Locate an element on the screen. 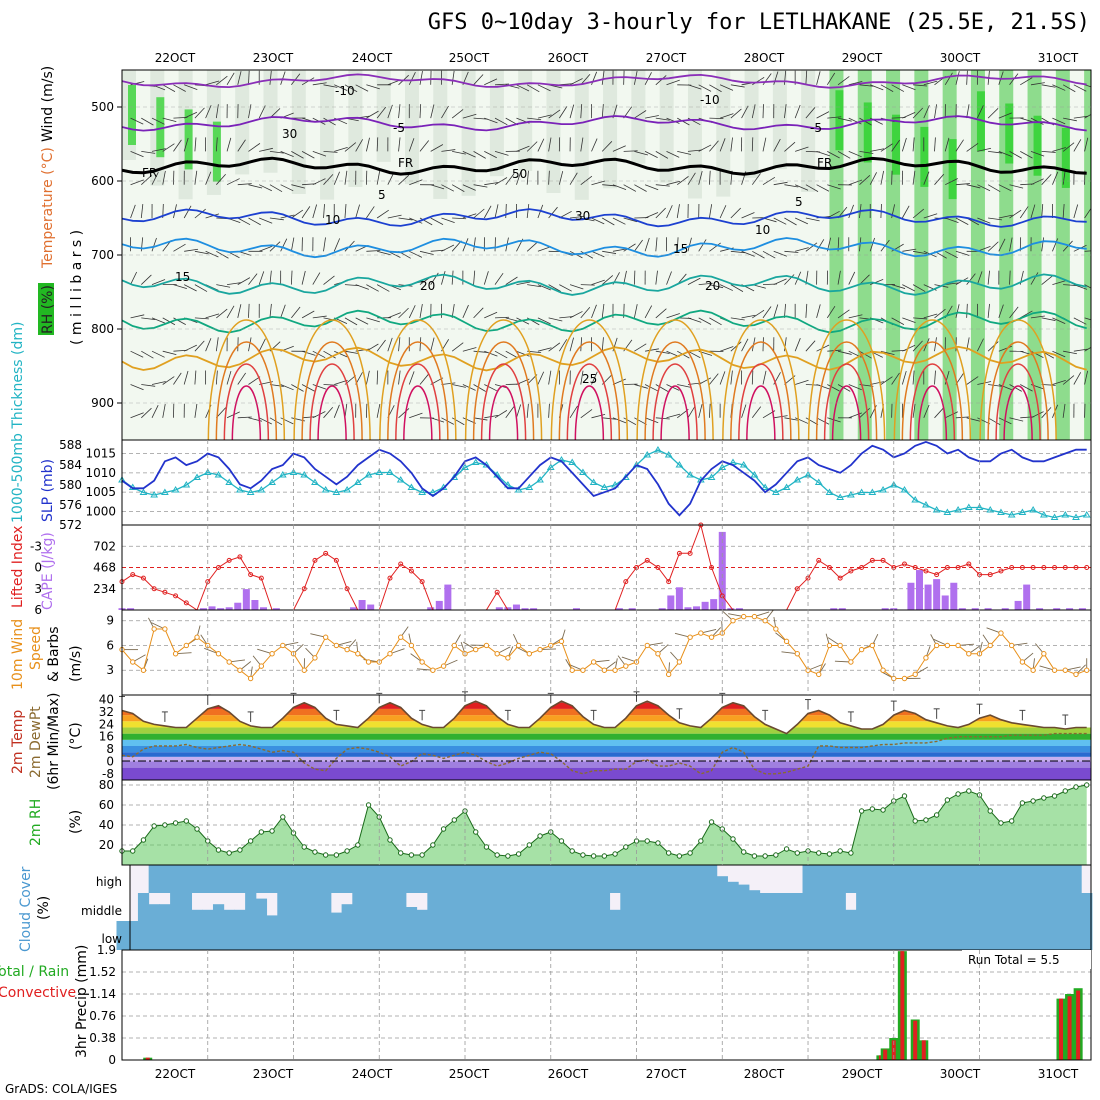 This screenshot has height=1100, width=1100. temp-tick-label: 32 is located at coordinates (106, 712).